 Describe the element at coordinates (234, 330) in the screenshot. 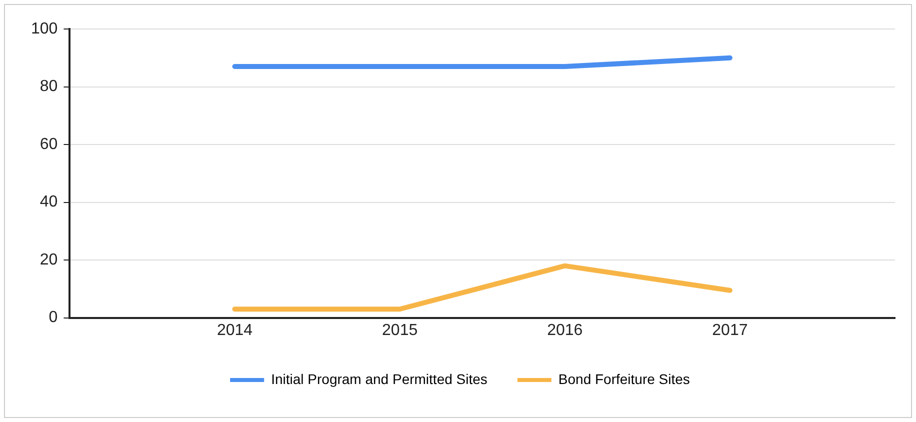

I see `x-tick-label: 2014` at that location.